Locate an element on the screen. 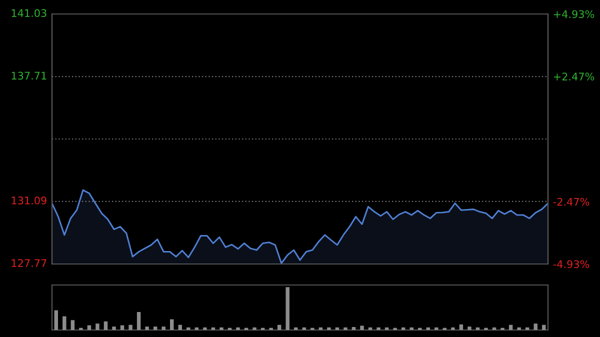 Image resolution: width=600 pixels, height=337 pixels. y2-tick-label: +2.47% is located at coordinates (574, 76).